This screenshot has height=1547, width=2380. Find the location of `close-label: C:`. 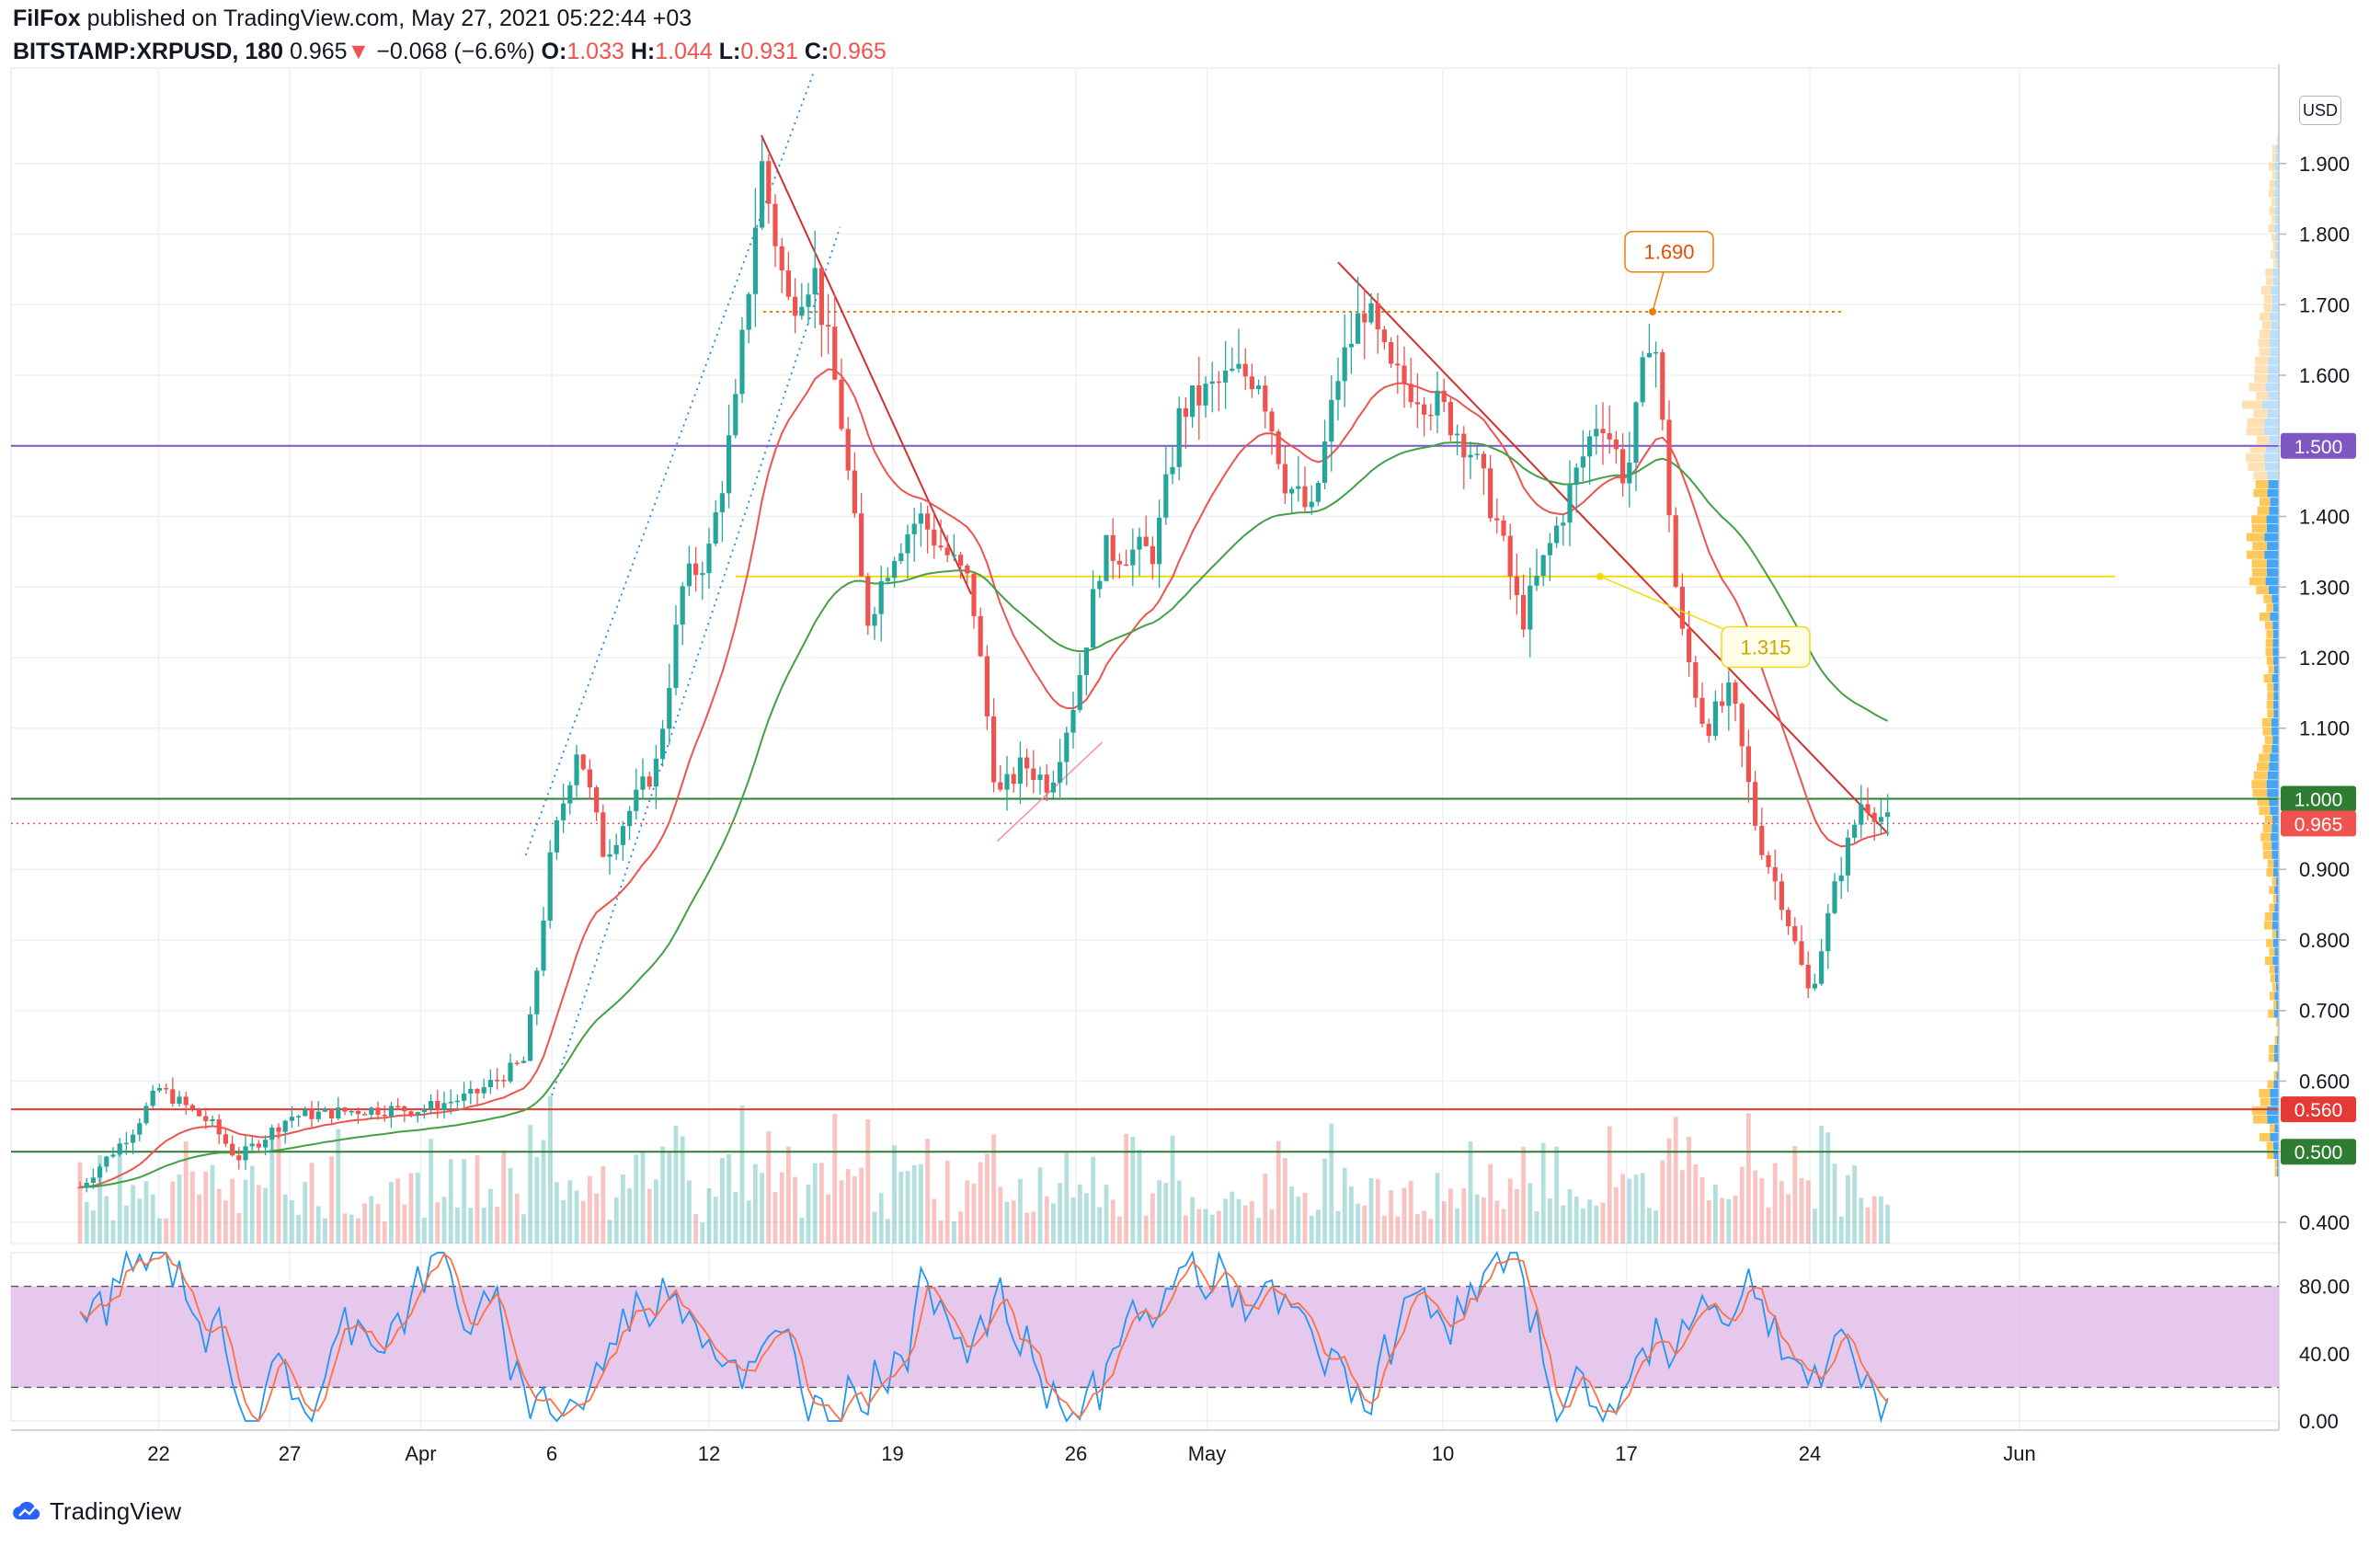

close-label: C: is located at coordinates (817, 51).